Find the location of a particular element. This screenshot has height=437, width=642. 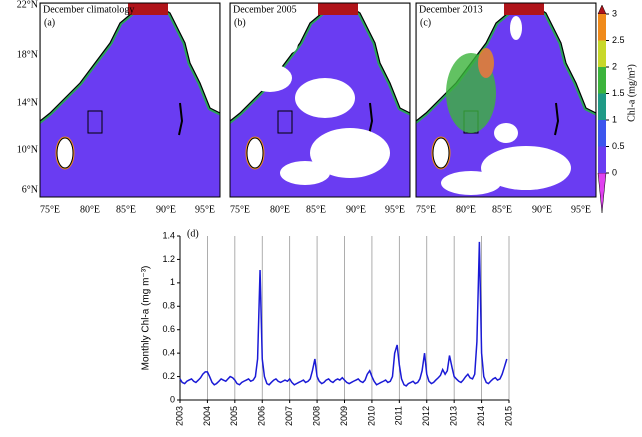

x-tick-label: 2012 is located at coordinates (426, 416).